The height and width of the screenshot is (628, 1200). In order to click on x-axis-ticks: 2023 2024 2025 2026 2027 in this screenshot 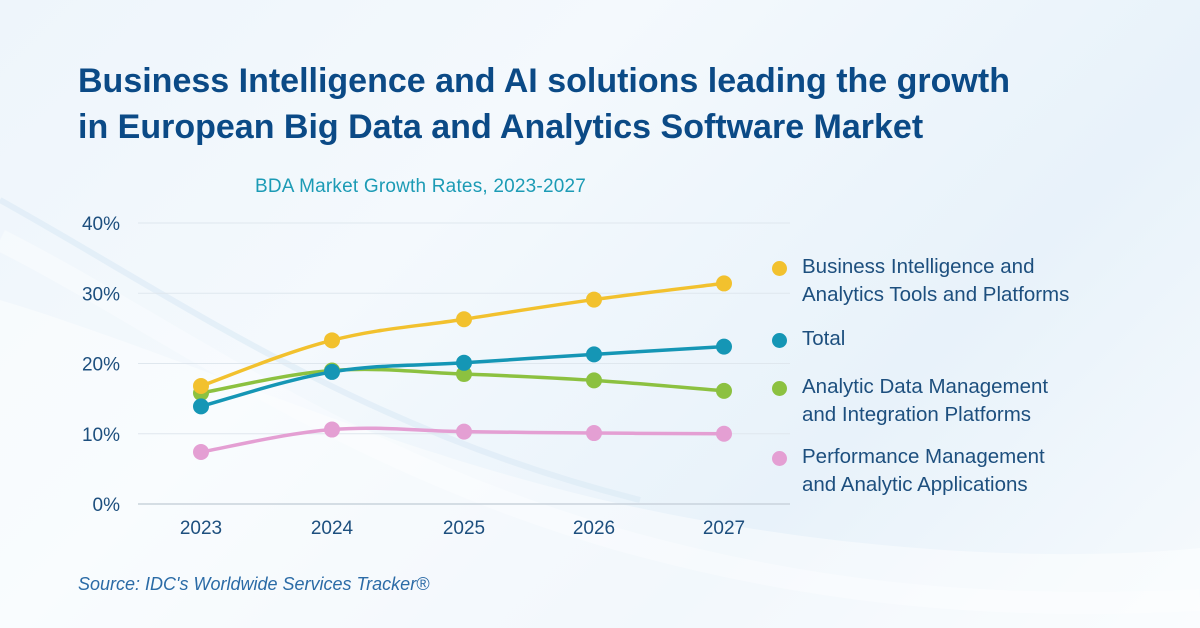, I will do `click(462, 528)`.